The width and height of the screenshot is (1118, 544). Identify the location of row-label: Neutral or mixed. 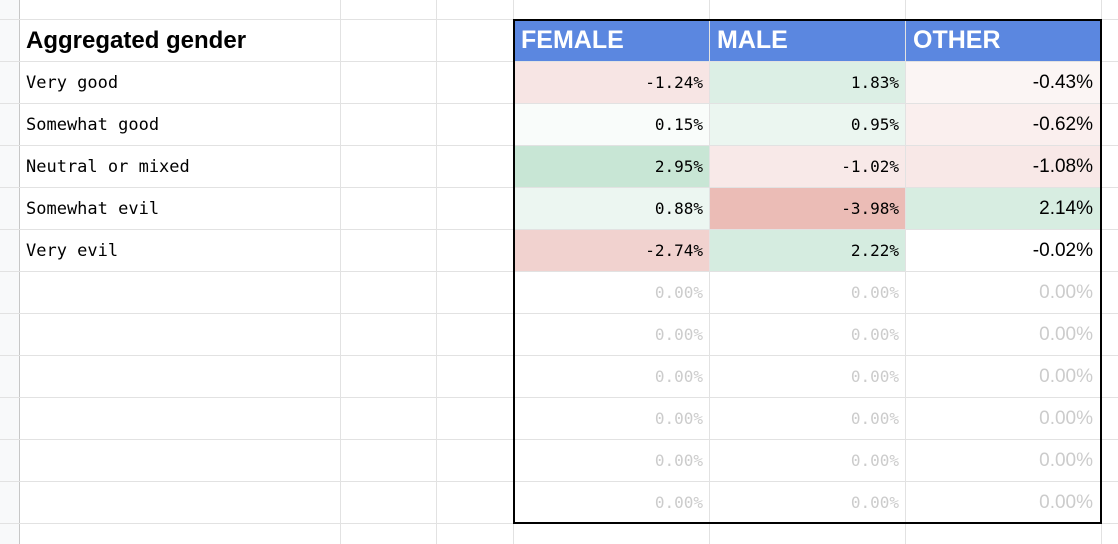
(108, 166).